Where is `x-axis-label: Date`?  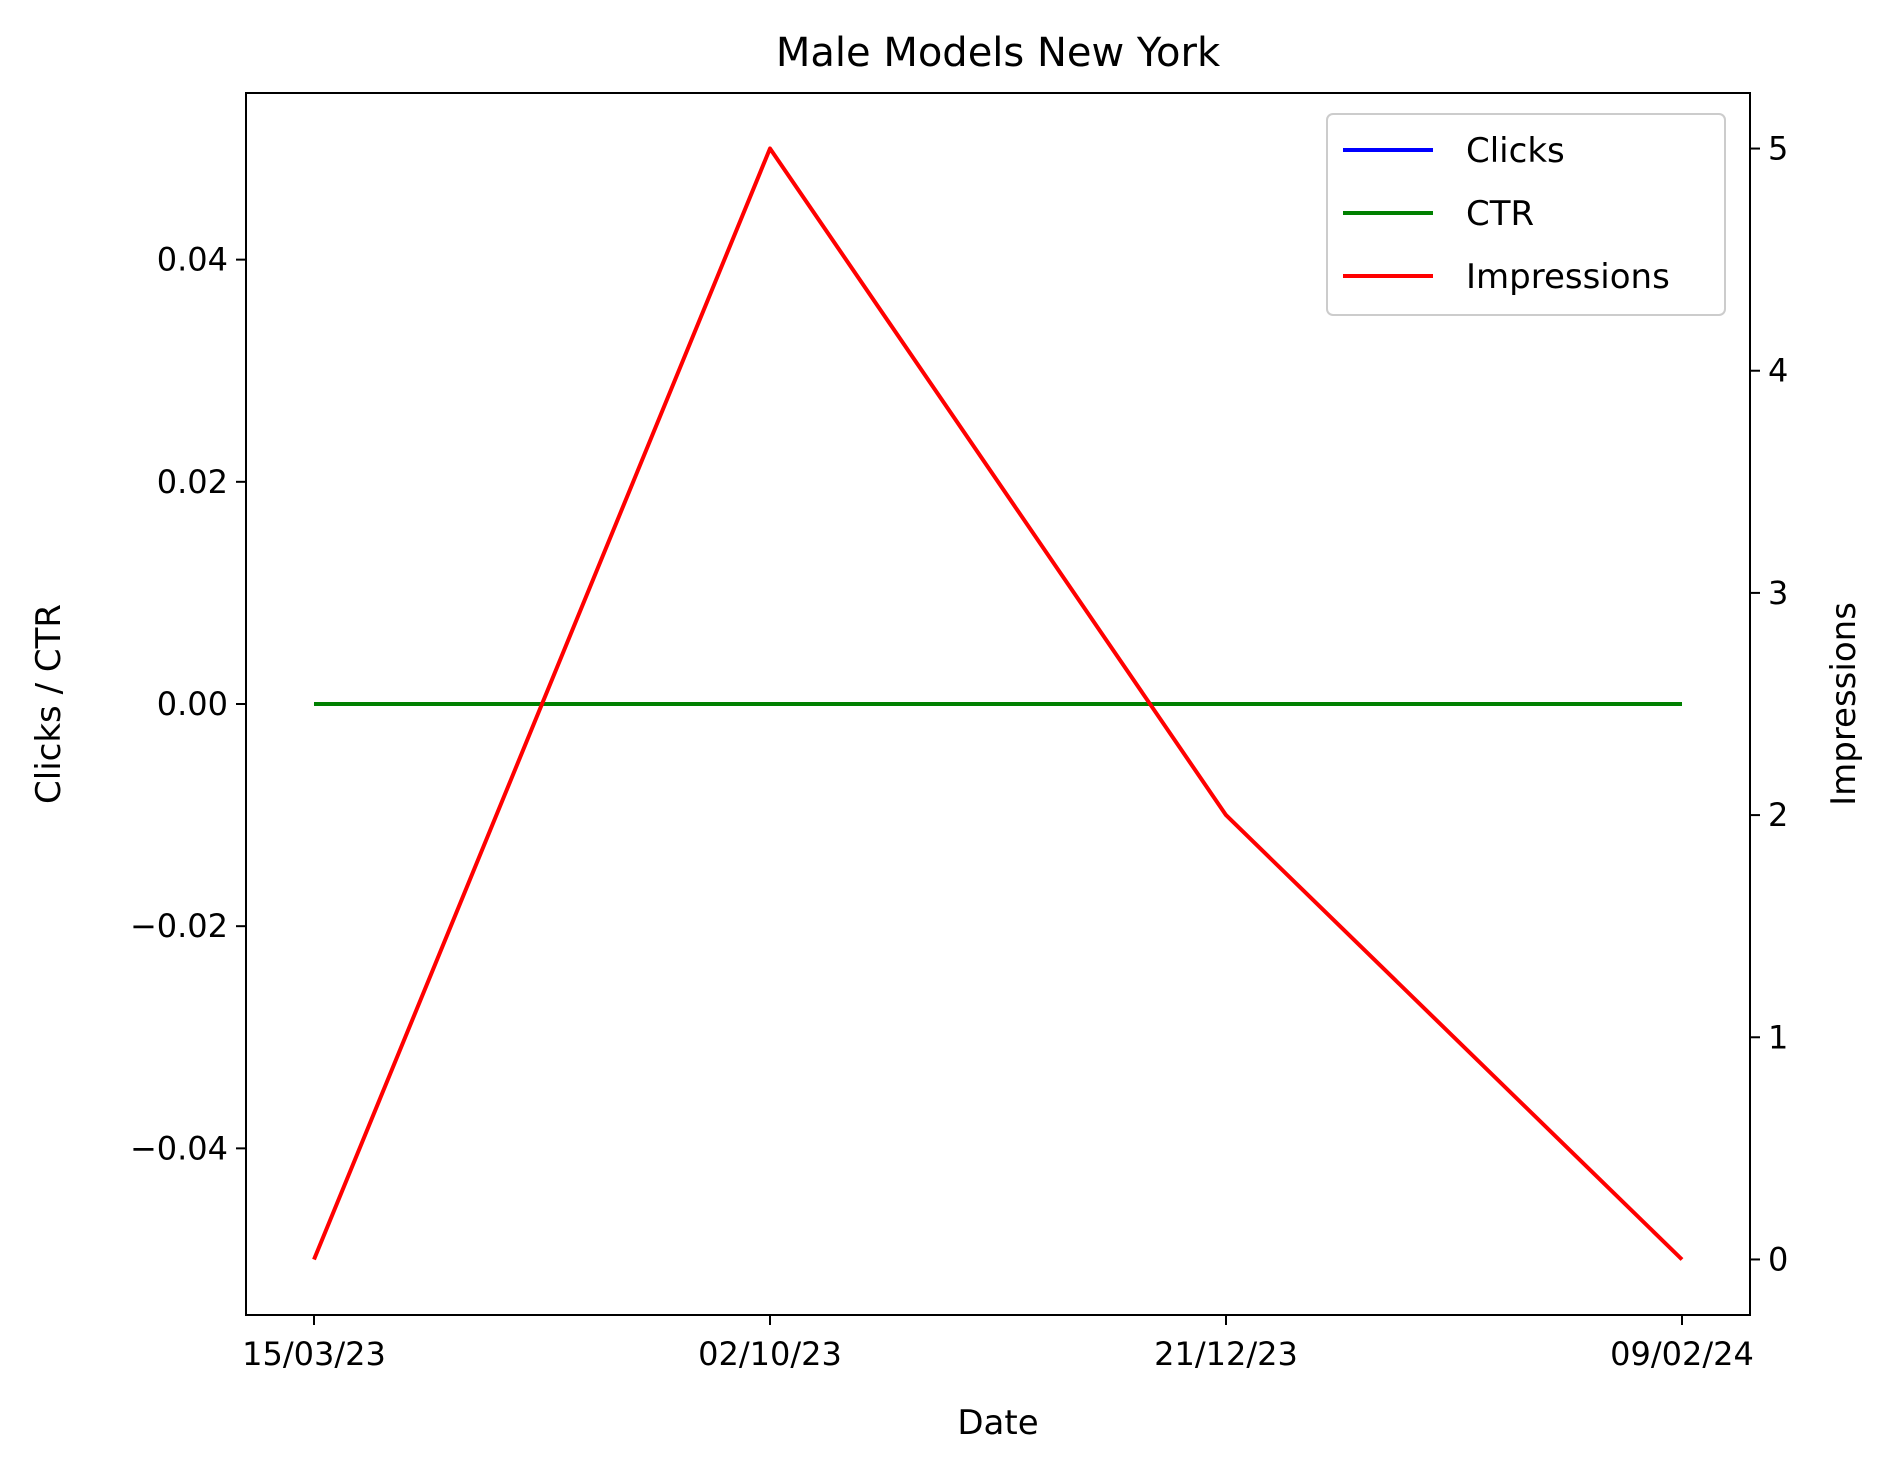
x-axis-label: Date is located at coordinates (997, 1423).